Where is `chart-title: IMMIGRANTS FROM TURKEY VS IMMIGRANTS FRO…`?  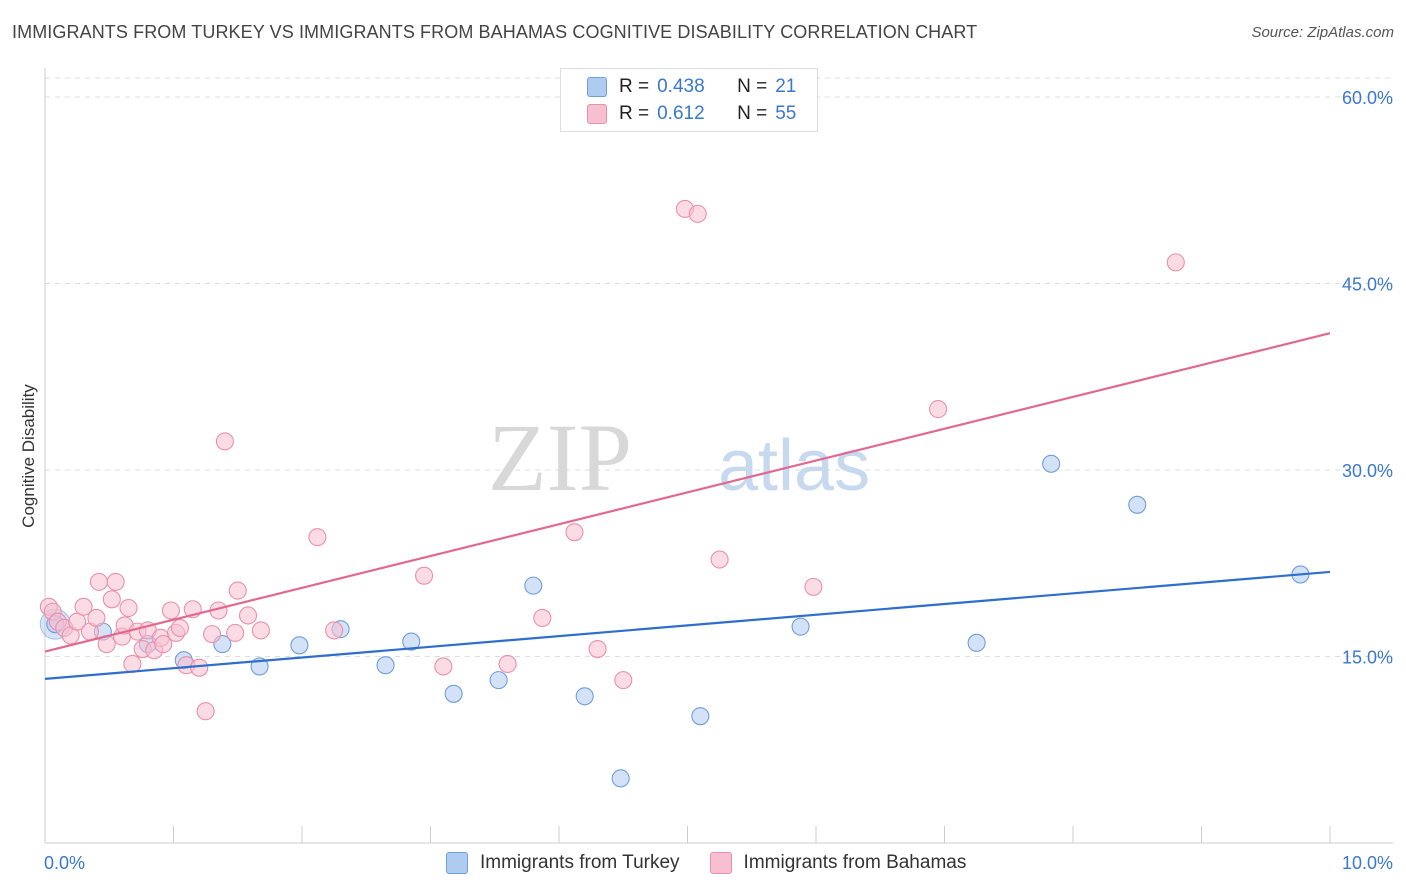 chart-title: IMMIGRANTS FROM TURKEY VS IMMIGRANTS FRO… is located at coordinates (495, 32).